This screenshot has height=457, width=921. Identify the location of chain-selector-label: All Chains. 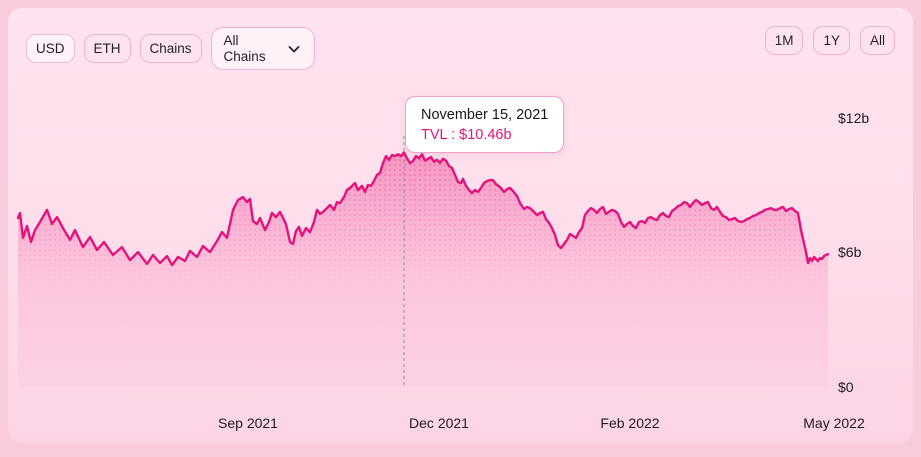
(244, 48).